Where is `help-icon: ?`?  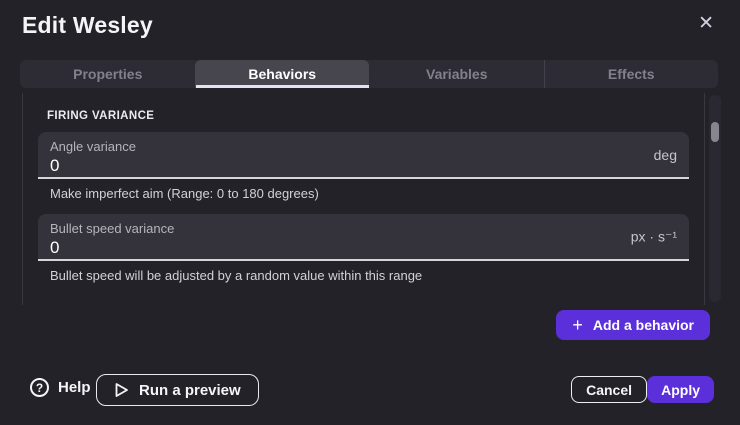
help-icon: ? is located at coordinates (39, 387).